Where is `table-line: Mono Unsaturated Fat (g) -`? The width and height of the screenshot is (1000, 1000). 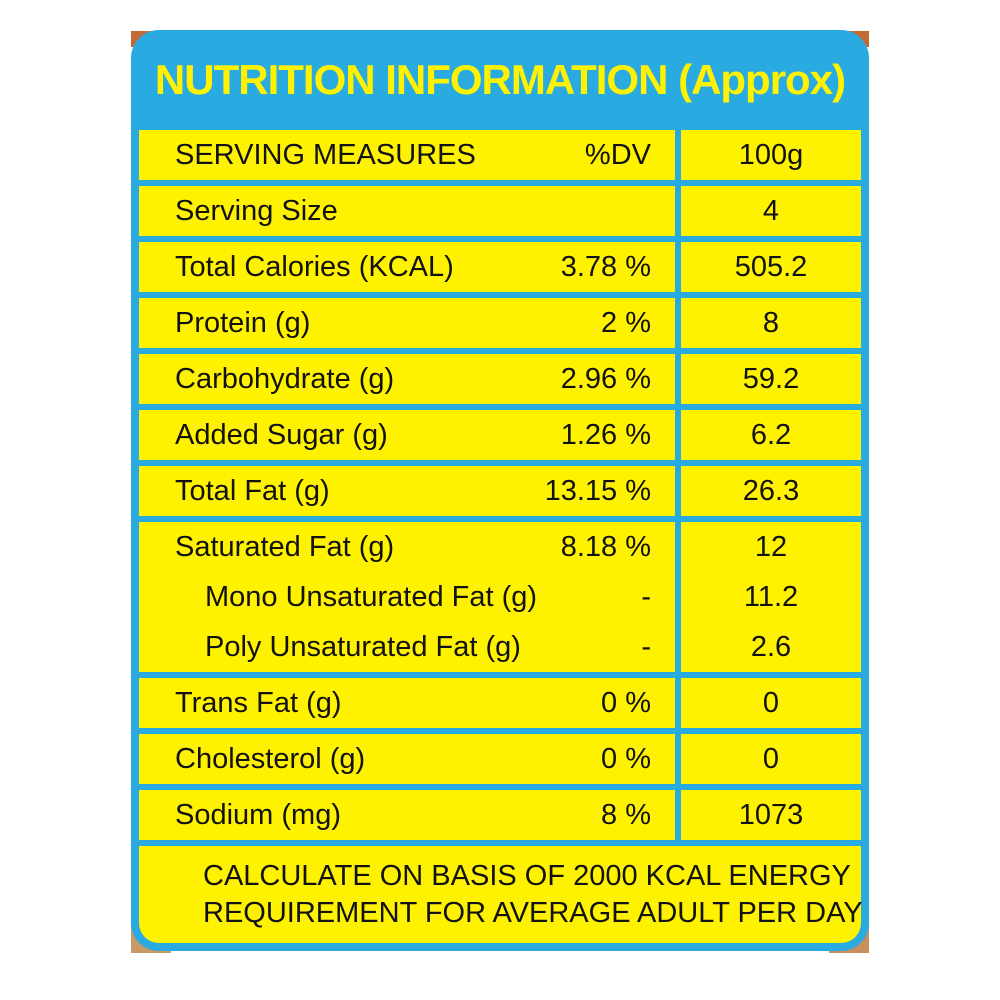
table-line: Mono Unsaturated Fat (g) - is located at coordinates (413, 597).